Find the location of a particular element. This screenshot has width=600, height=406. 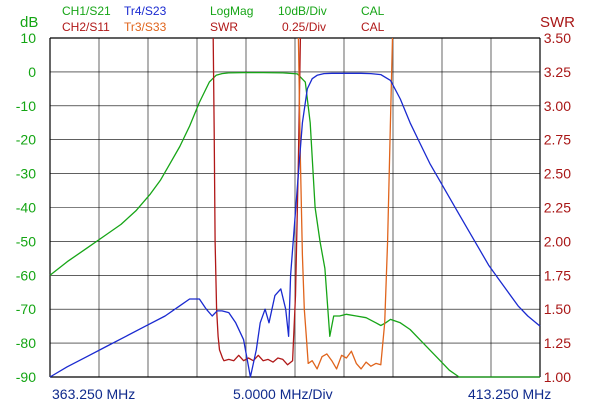

left-tick-label: 0 is located at coordinates (32, 72).